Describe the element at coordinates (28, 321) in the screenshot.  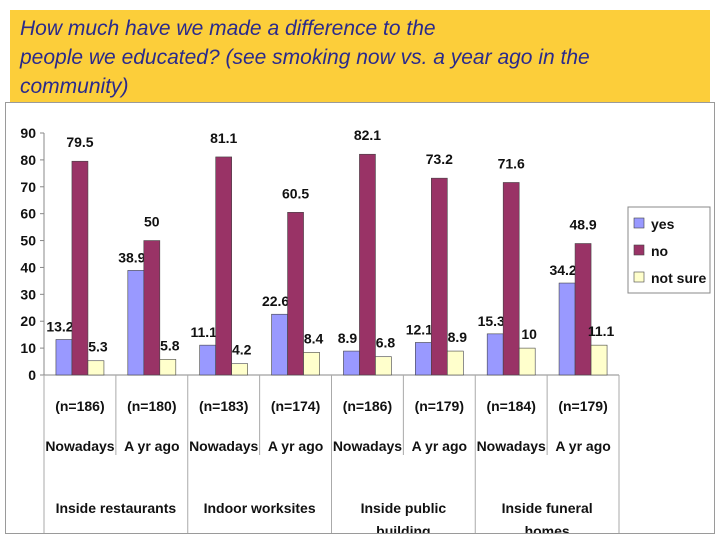
I see `y-tick-label: 20` at that location.